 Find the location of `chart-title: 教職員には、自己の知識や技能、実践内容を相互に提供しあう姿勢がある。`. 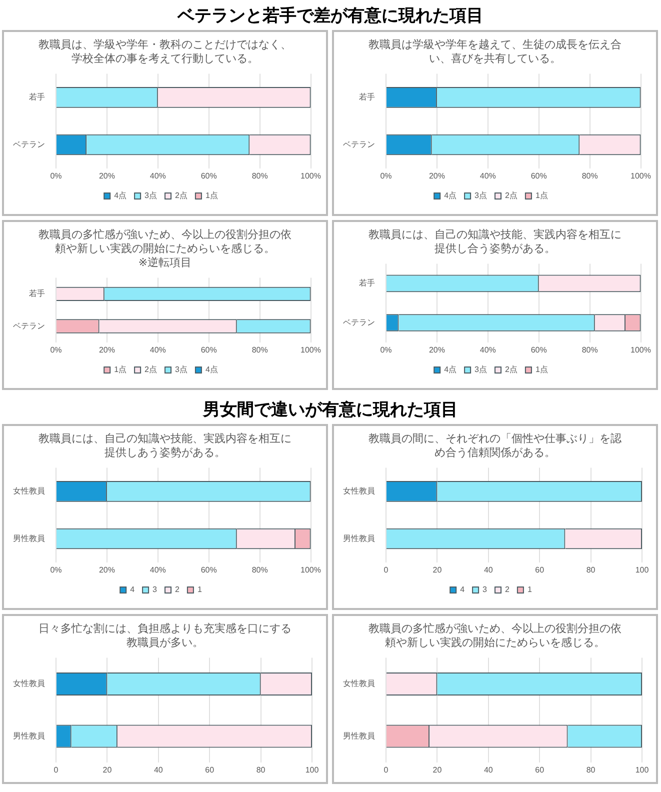

chart-title: 教職員には、自己の知識や技能、実践内容を相互に提供しあう姿勢がある。 is located at coordinates (165, 445).